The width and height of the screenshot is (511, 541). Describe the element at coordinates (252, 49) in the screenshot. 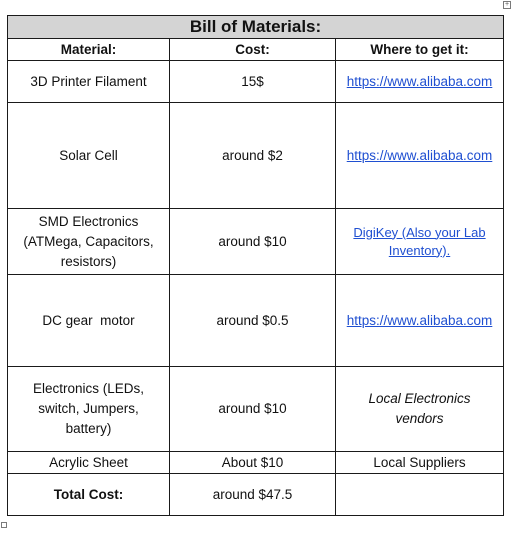

I see `header-cost: Cost:` at that location.